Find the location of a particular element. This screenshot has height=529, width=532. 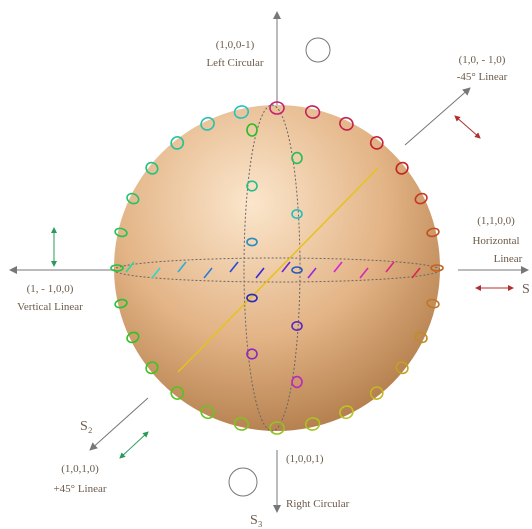

stokes-label: (1,0, - 1,0) is located at coordinates (482, 60).